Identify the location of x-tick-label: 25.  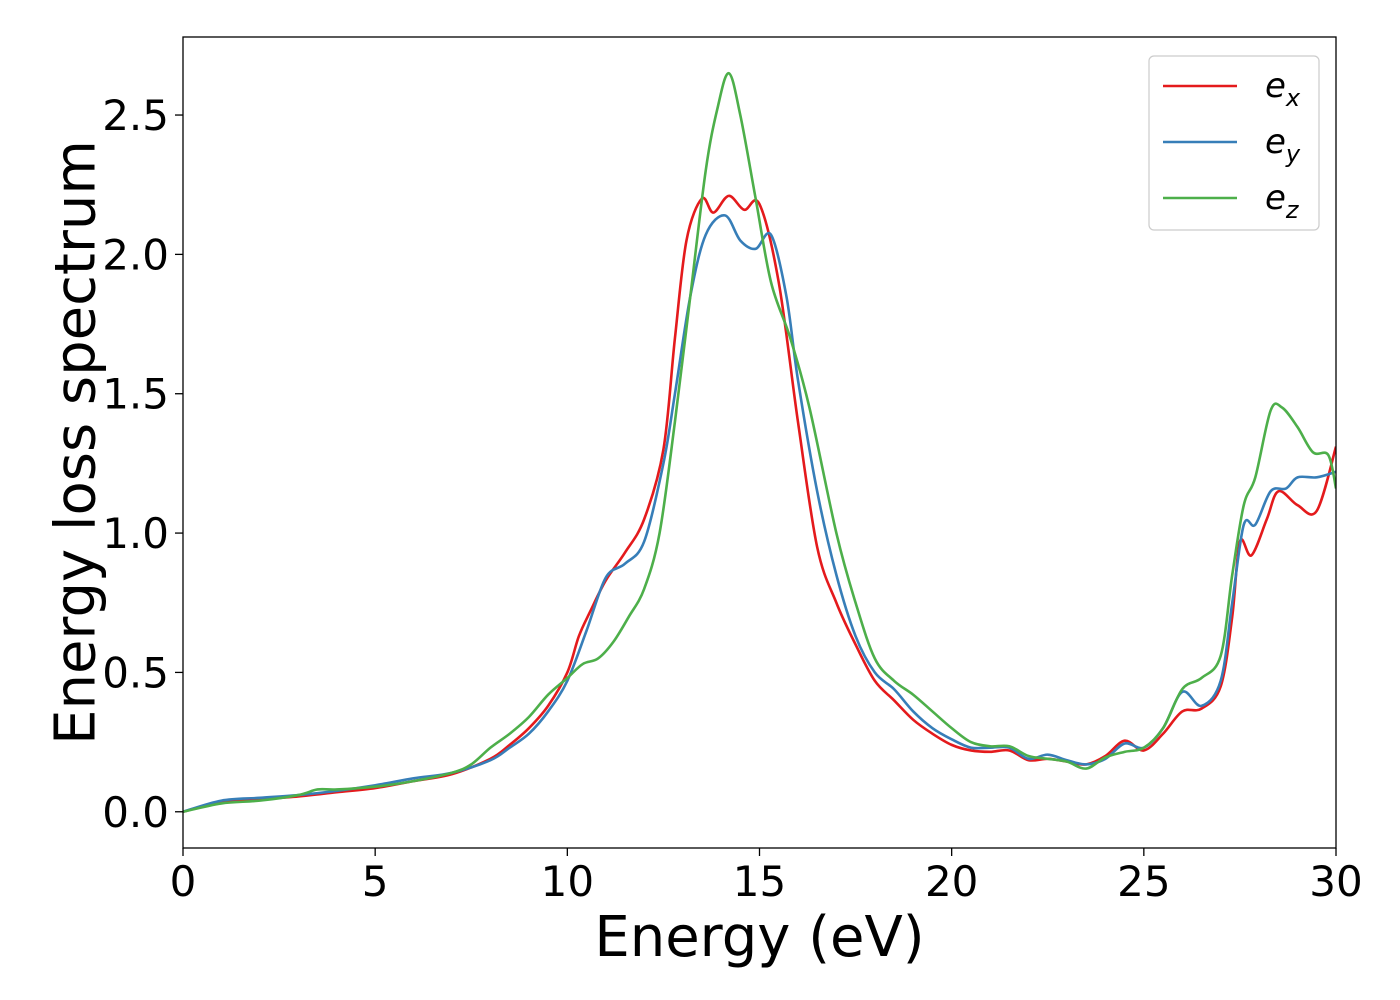
(1143, 881).